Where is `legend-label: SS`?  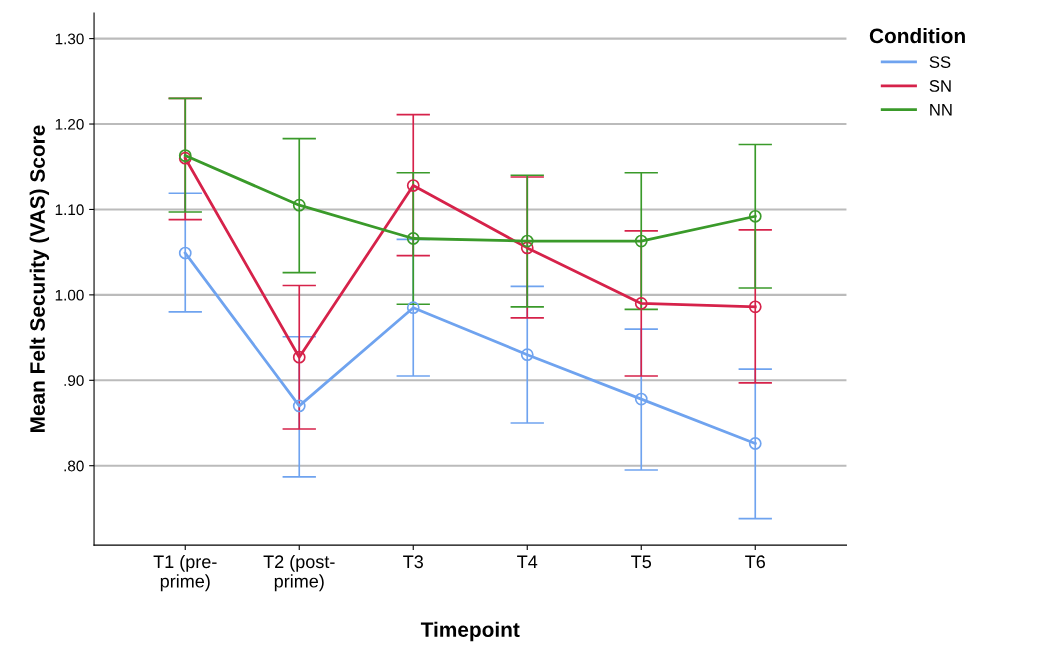
legend-label: SS is located at coordinates (940, 62).